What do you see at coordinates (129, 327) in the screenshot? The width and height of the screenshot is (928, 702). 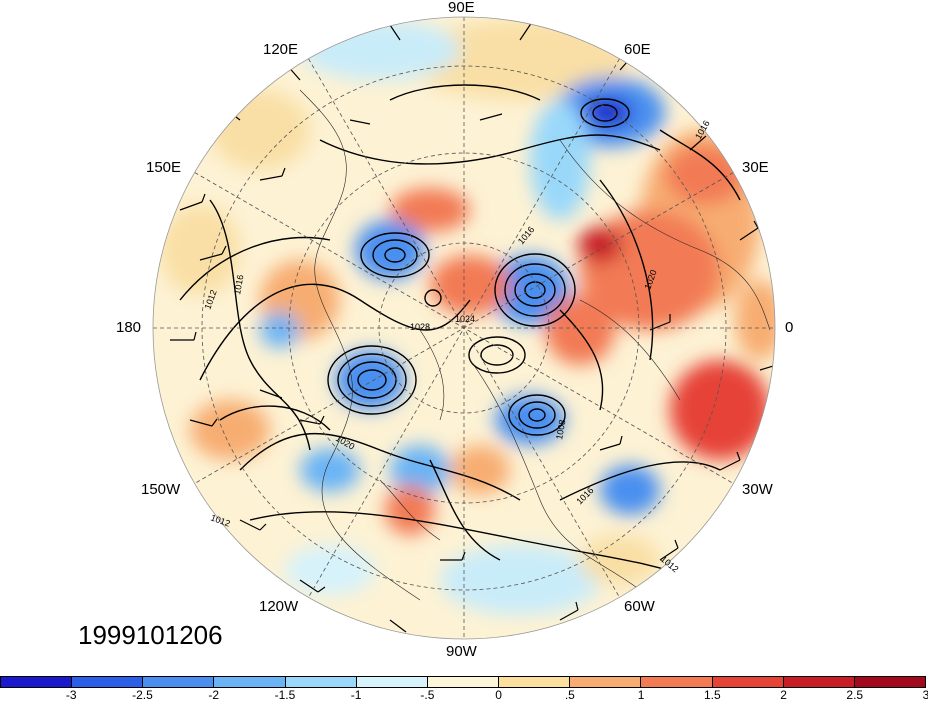 I see `longitude-label-180: 180` at bounding box center [129, 327].